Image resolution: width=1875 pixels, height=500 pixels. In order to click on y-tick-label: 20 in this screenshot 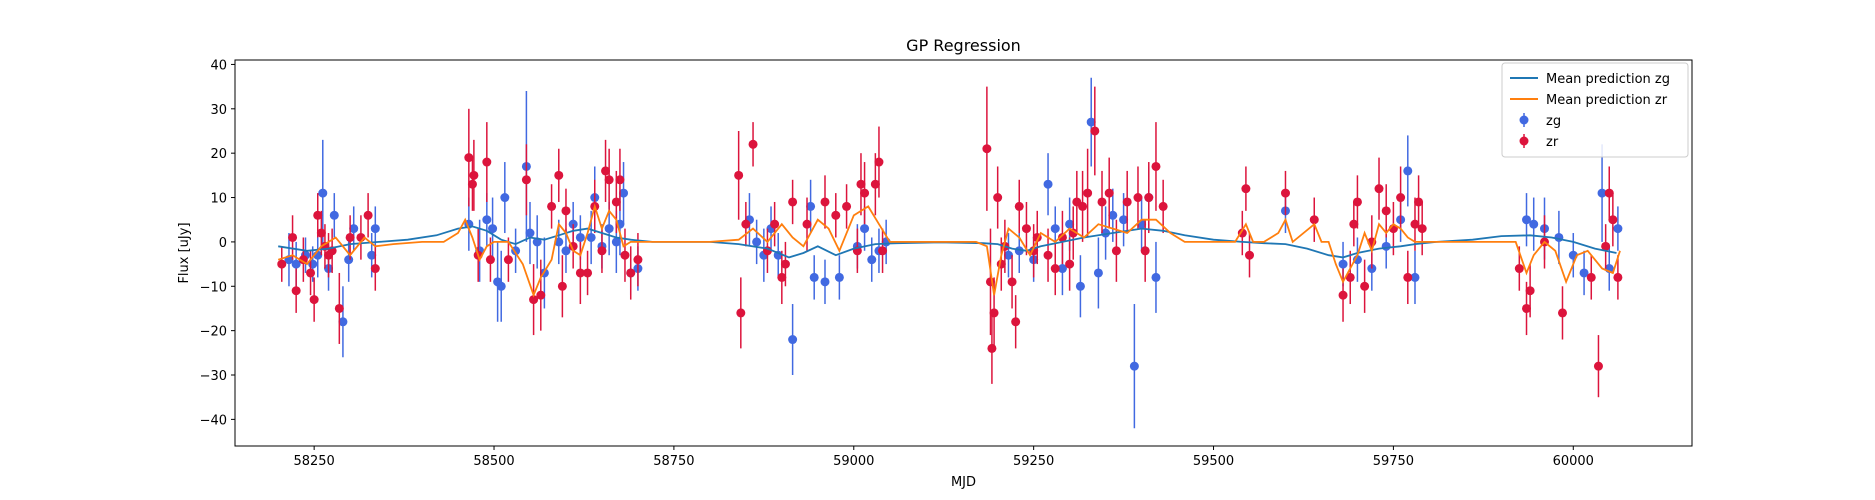, I will do `click(218, 154)`.